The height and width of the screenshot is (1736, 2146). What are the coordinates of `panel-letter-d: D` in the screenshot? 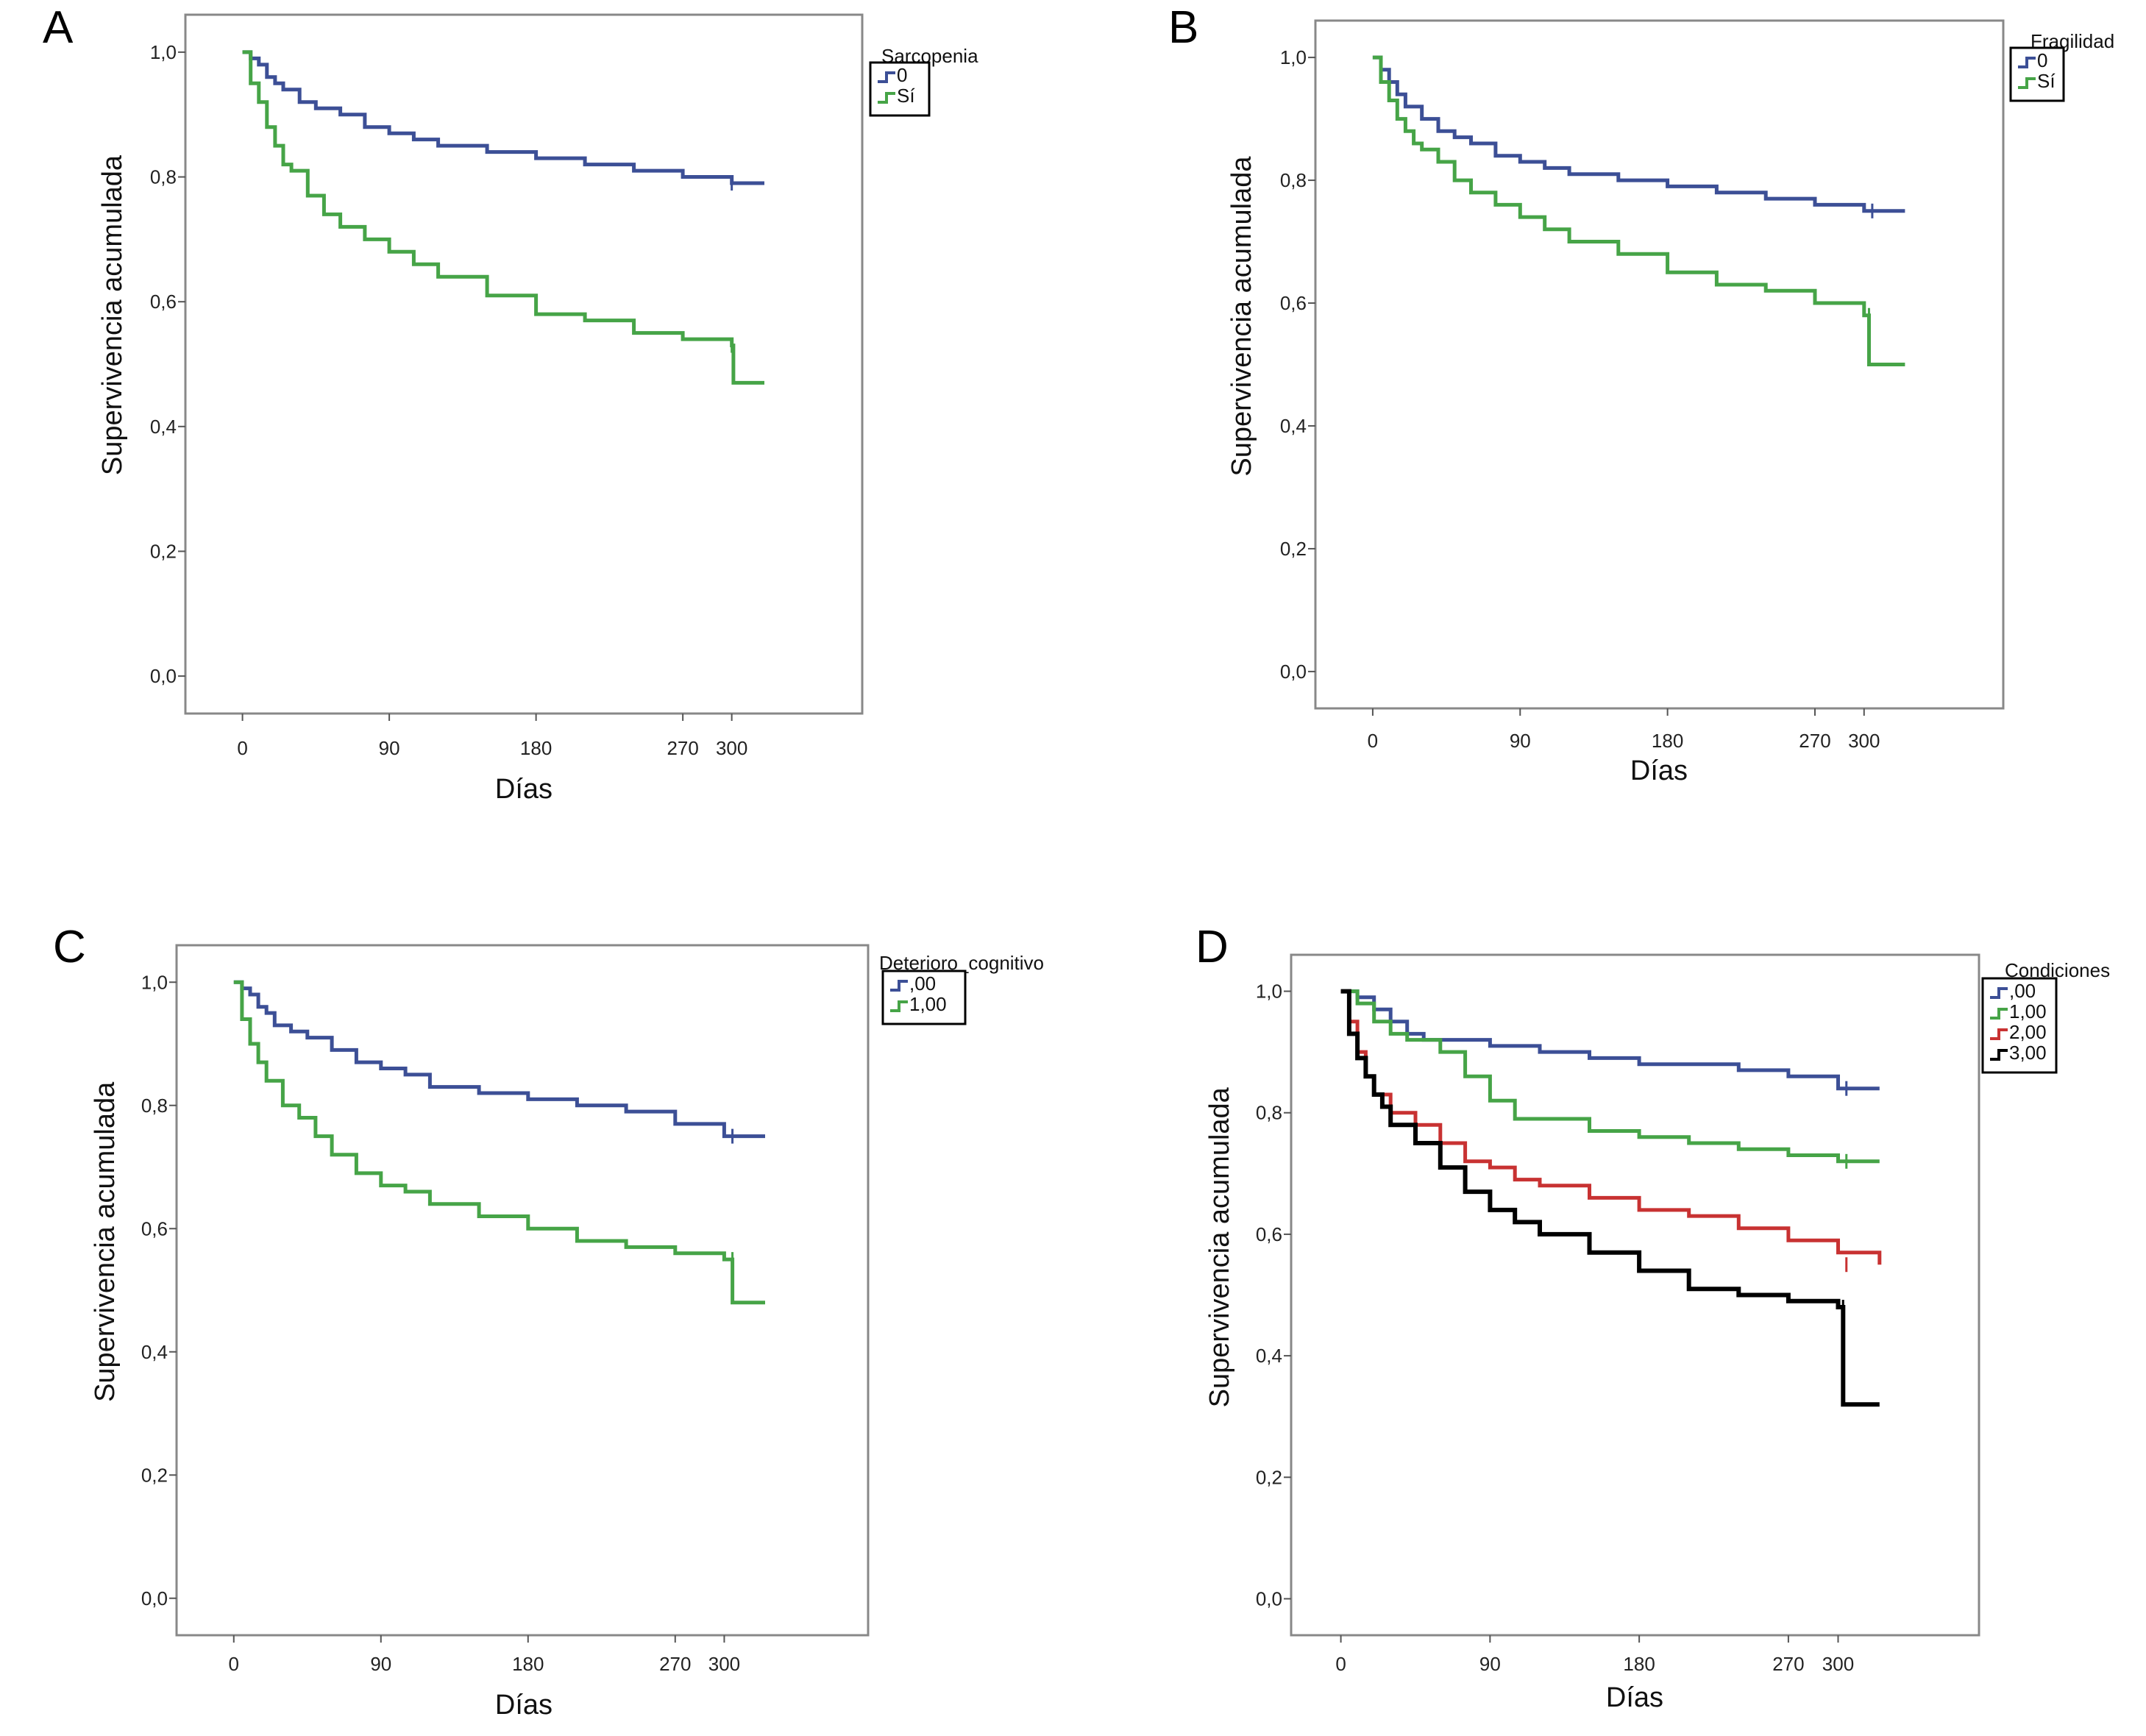 It's located at (1212, 947).